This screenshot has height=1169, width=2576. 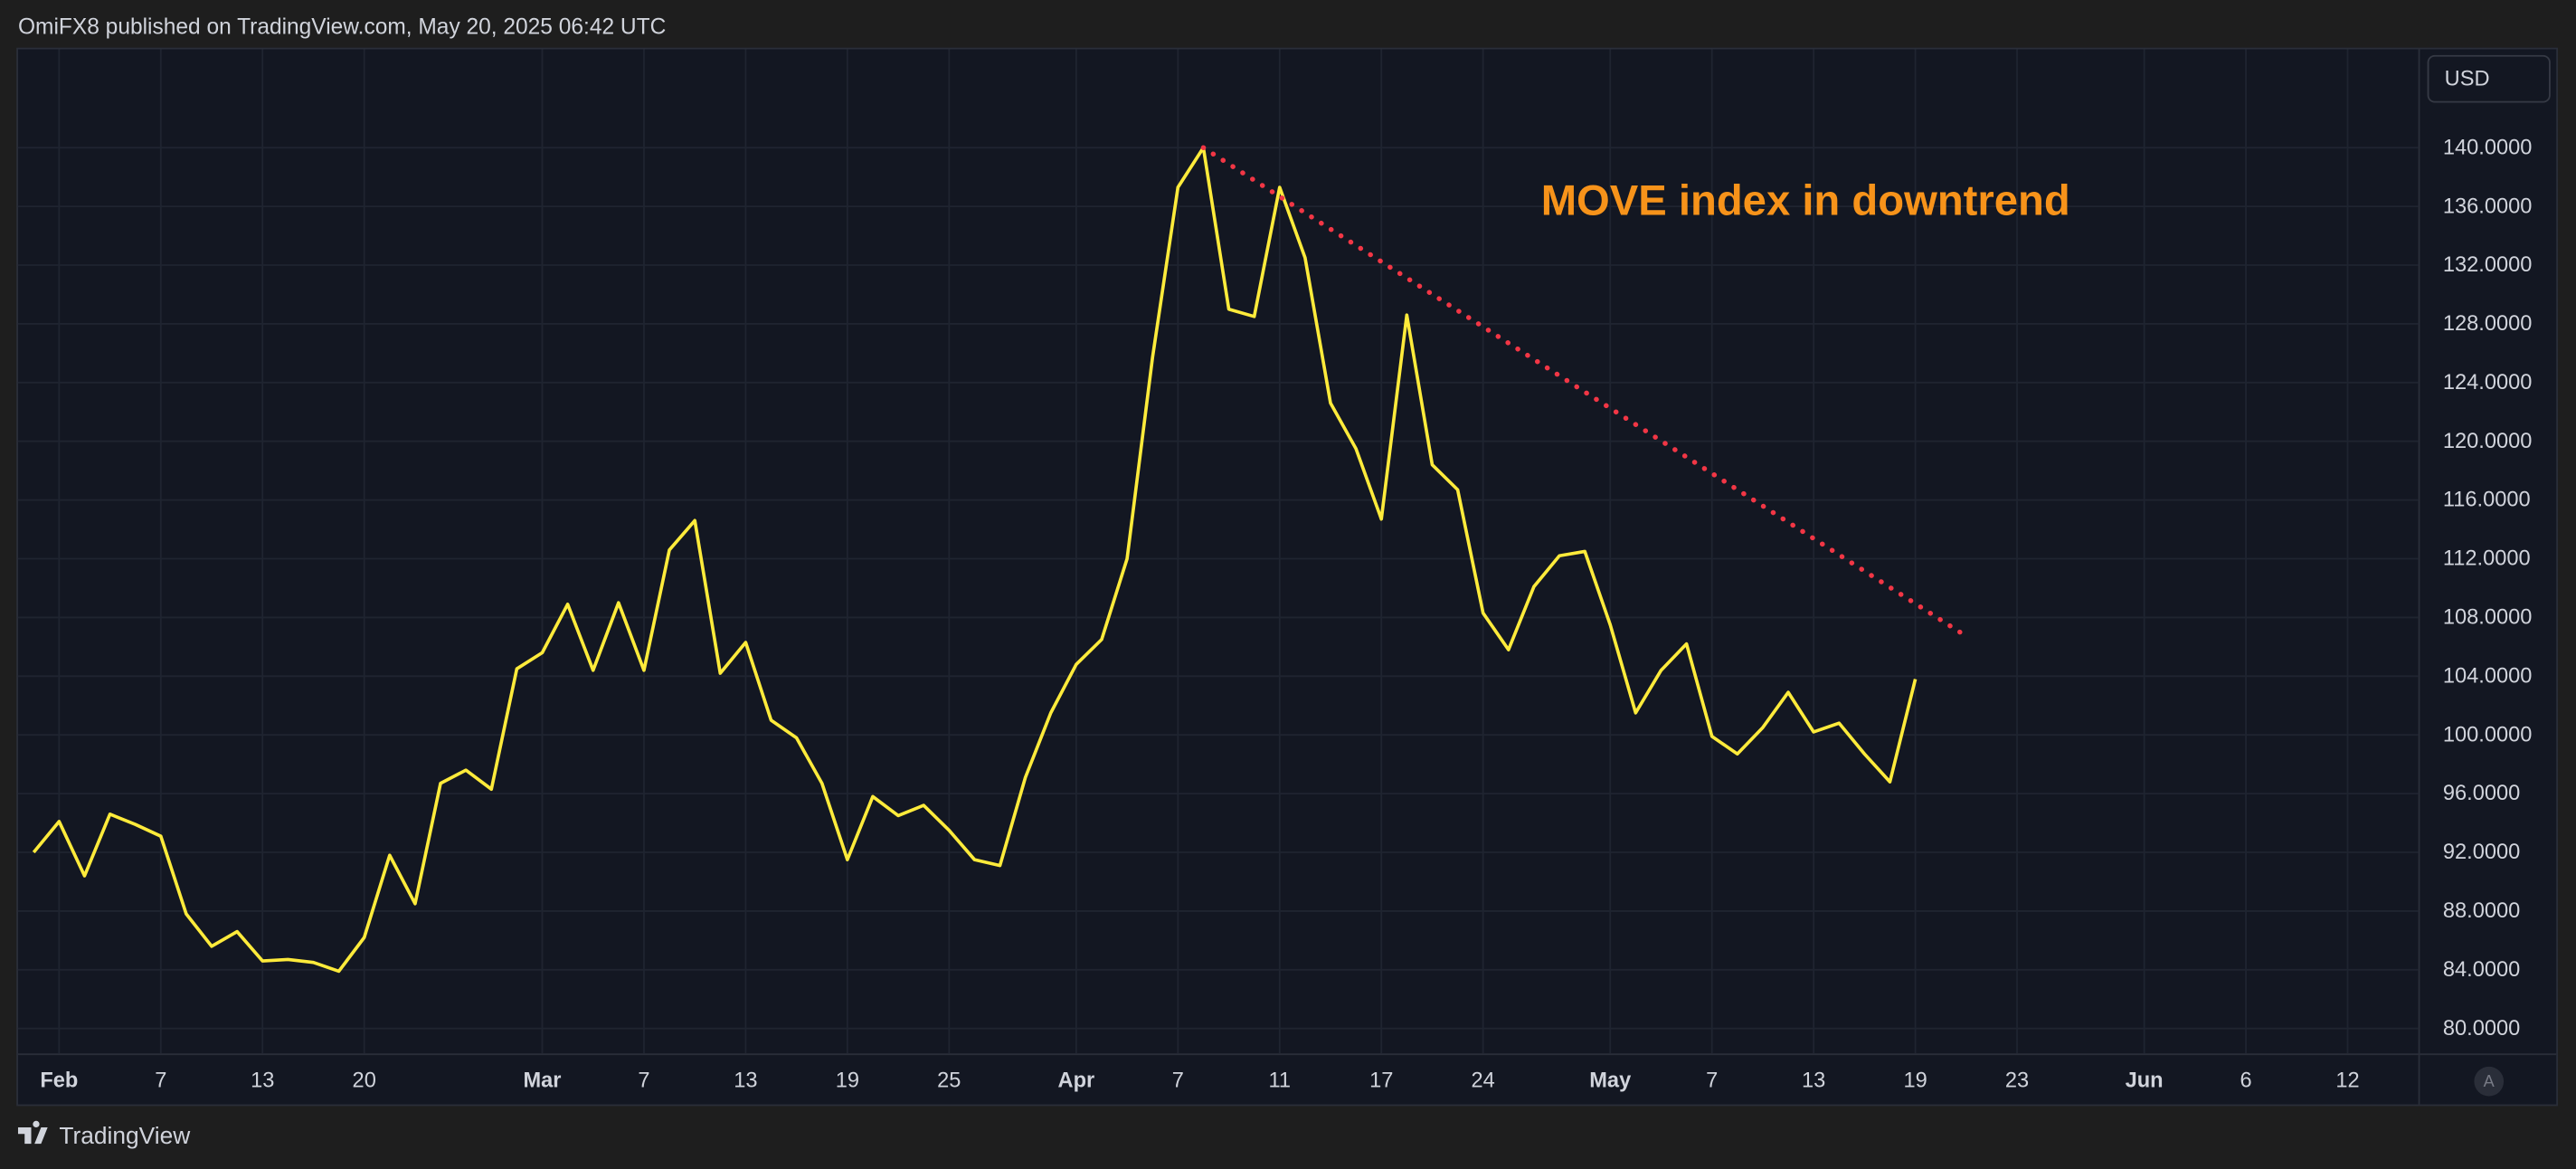 What do you see at coordinates (2481, 911) in the screenshot?
I see `y-tick-label: 88.0000` at bounding box center [2481, 911].